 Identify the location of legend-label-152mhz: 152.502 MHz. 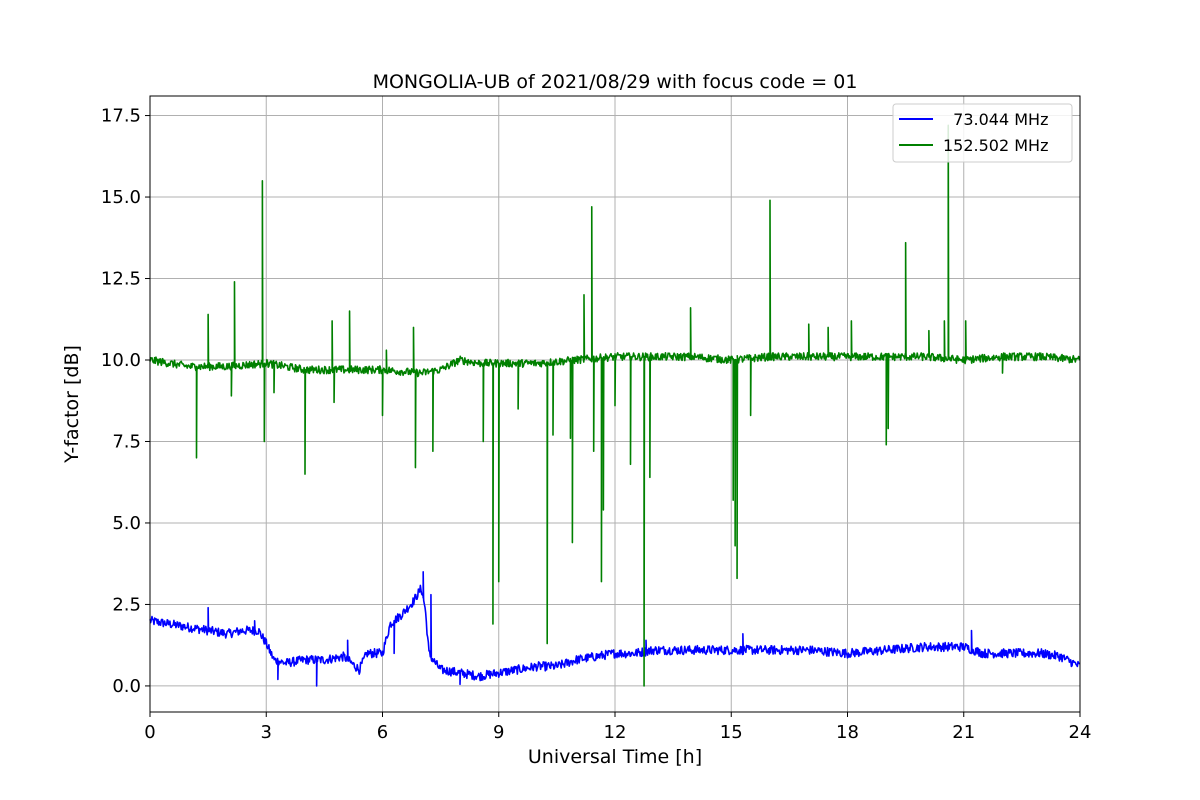
(995, 145).